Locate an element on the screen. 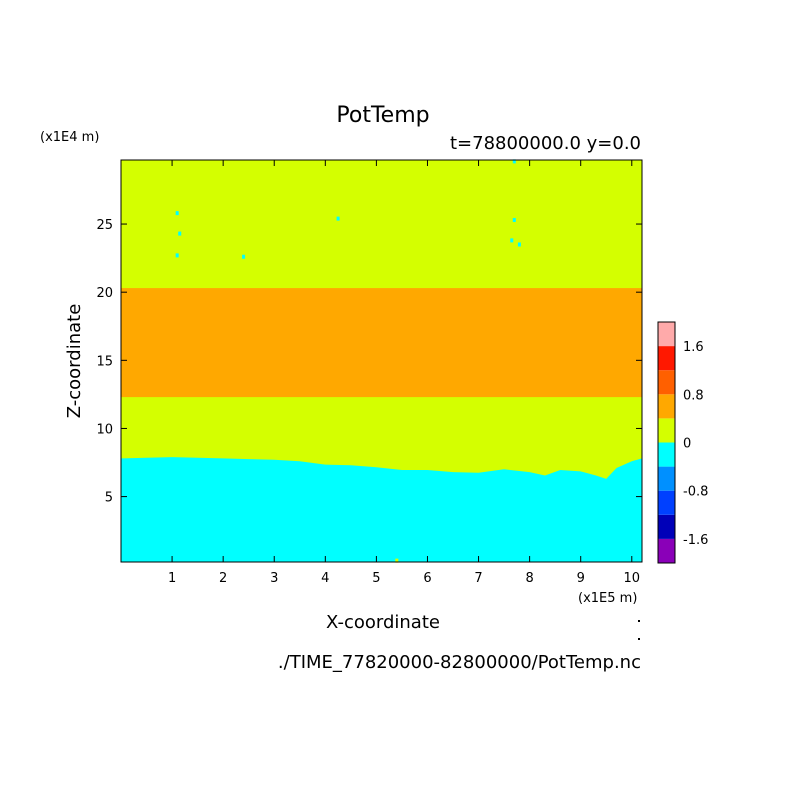 The image size is (804, 804). y-unit-label: (x1E4 m) is located at coordinates (69, 137).